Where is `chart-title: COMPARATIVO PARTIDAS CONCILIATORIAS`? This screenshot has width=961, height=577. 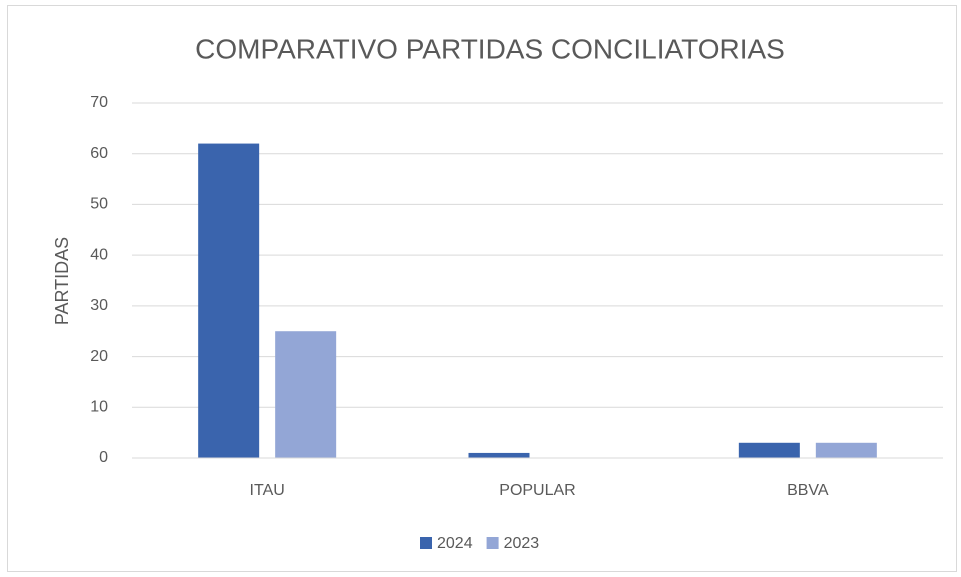
chart-title: COMPARATIVO PARTIDAS CONCILIATORIAS is located at coordinates (490, 48).